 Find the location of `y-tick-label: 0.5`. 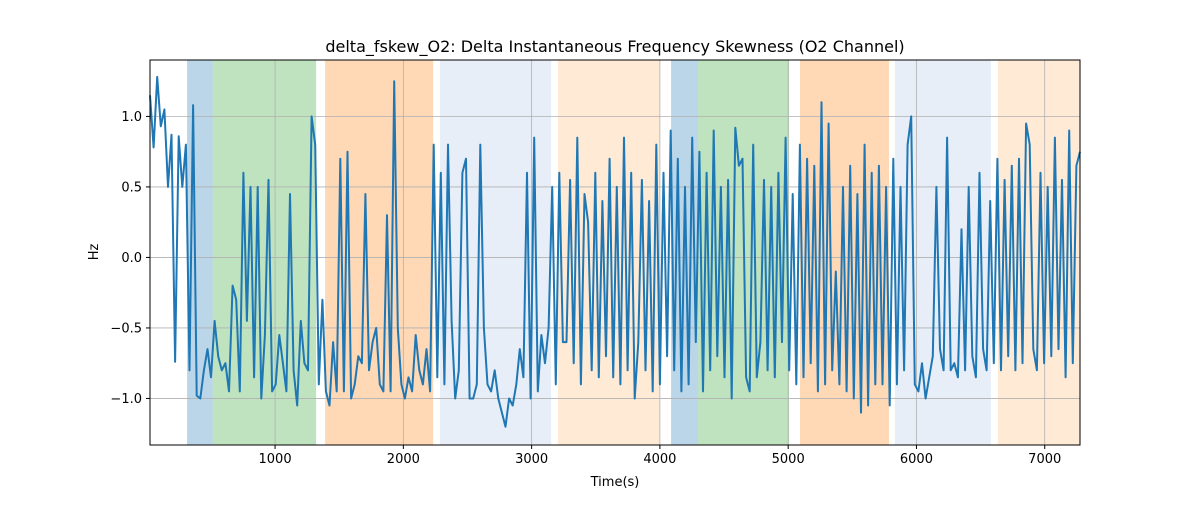

y-tick-label: 0.5 is located at coordinates (131, 187).